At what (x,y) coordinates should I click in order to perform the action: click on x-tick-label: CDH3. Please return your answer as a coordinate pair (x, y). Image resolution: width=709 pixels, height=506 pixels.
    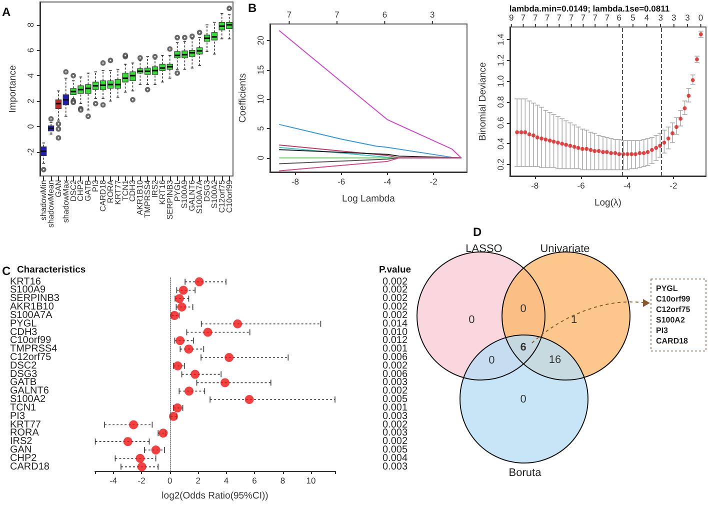
    Looking at the image, I should click on (133, 190).